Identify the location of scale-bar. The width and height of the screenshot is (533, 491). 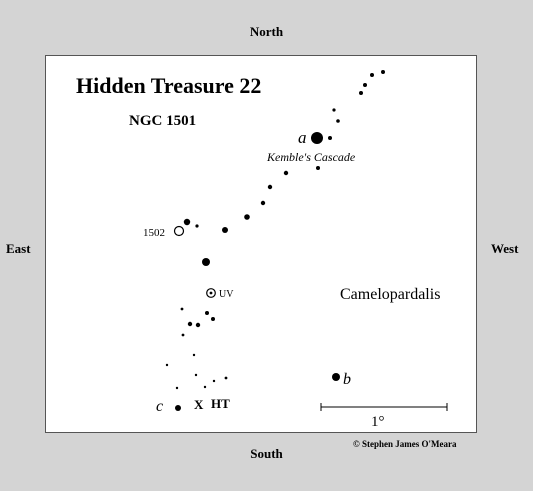
(384, 407).